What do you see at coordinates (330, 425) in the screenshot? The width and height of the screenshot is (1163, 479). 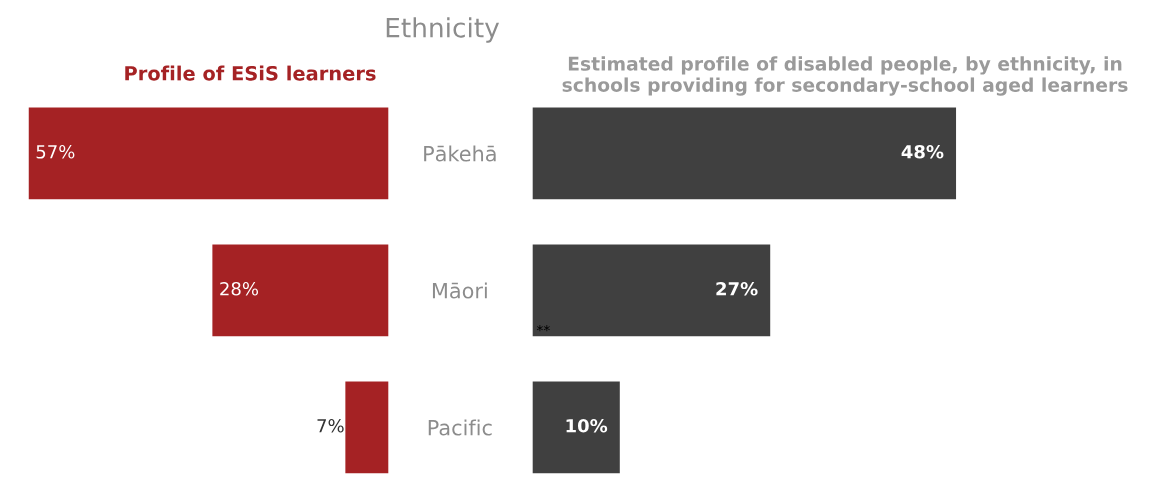 I see `data-label: 7%` at bounding box center [330, 425].